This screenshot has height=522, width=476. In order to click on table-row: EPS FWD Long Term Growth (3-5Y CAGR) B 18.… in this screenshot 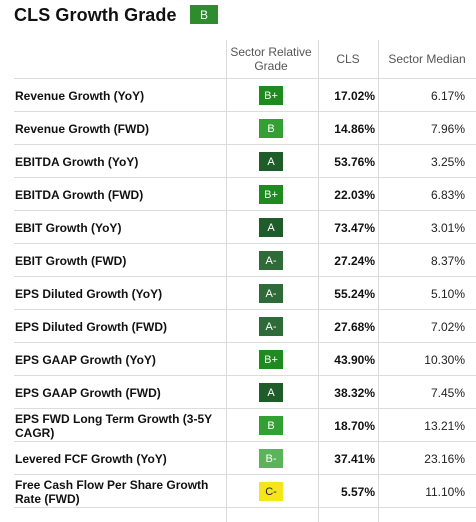, I will do `click(245, 425)`.